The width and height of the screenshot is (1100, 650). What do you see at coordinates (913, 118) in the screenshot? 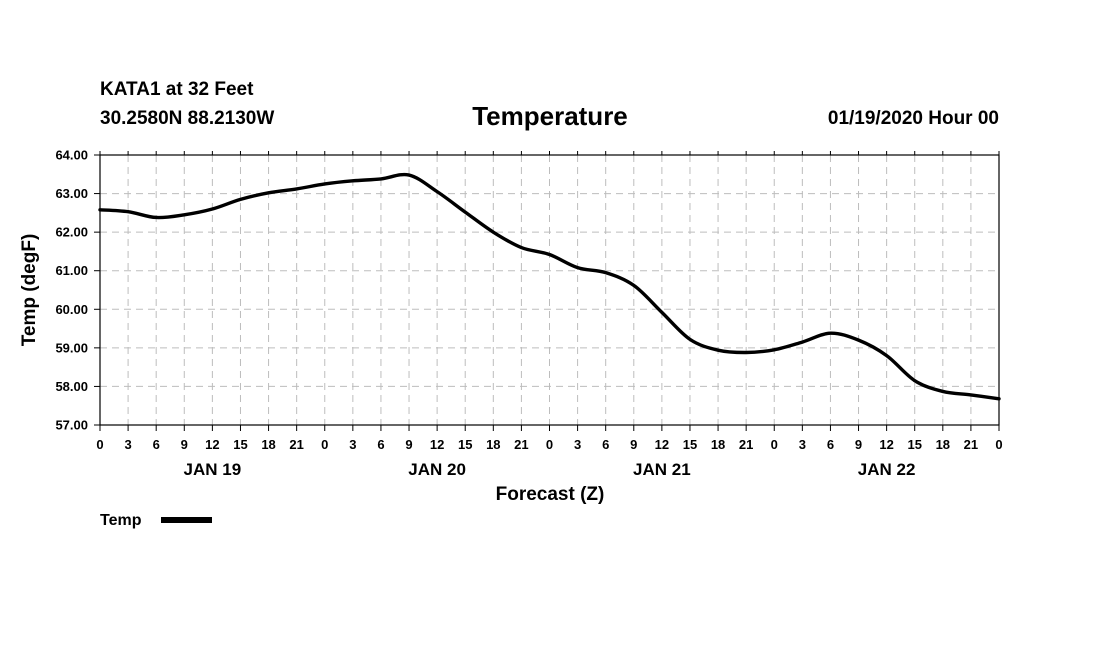
I see `forecast-datetime: 01/19/2020 Hour 00` at bounding box center [913, 118].